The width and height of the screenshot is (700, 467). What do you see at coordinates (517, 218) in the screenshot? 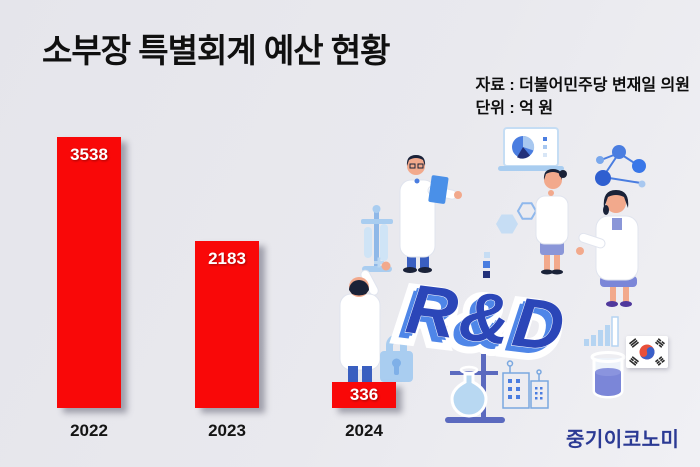
I see `hexagon-icons` at bounding box center [517, 218].